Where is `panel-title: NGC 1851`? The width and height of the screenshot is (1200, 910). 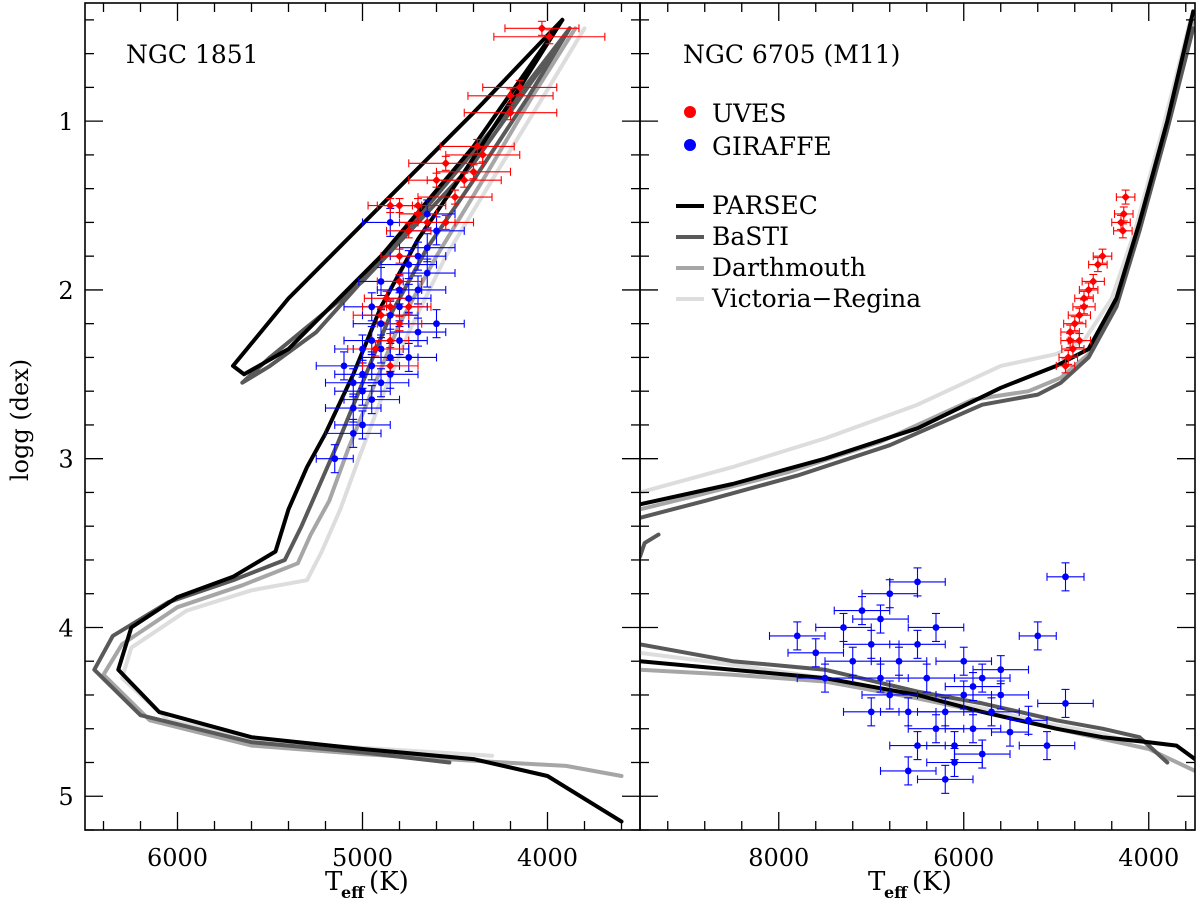
panel-title: NGC 1851 is located at coordinates (192, 54).